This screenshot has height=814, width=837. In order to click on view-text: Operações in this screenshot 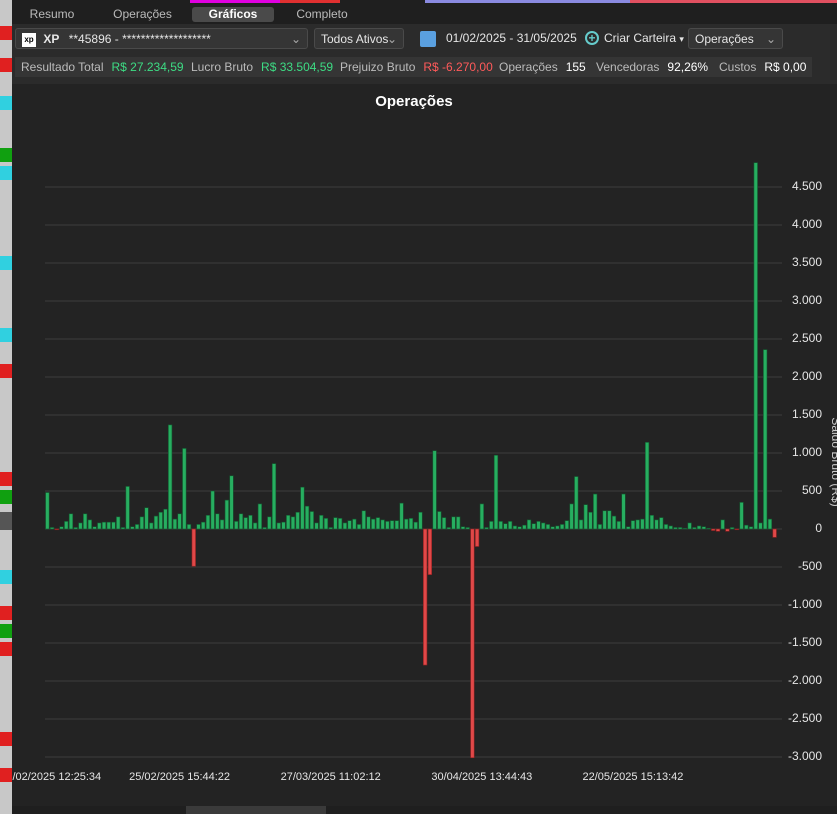, I will do `click(724, 39)`.